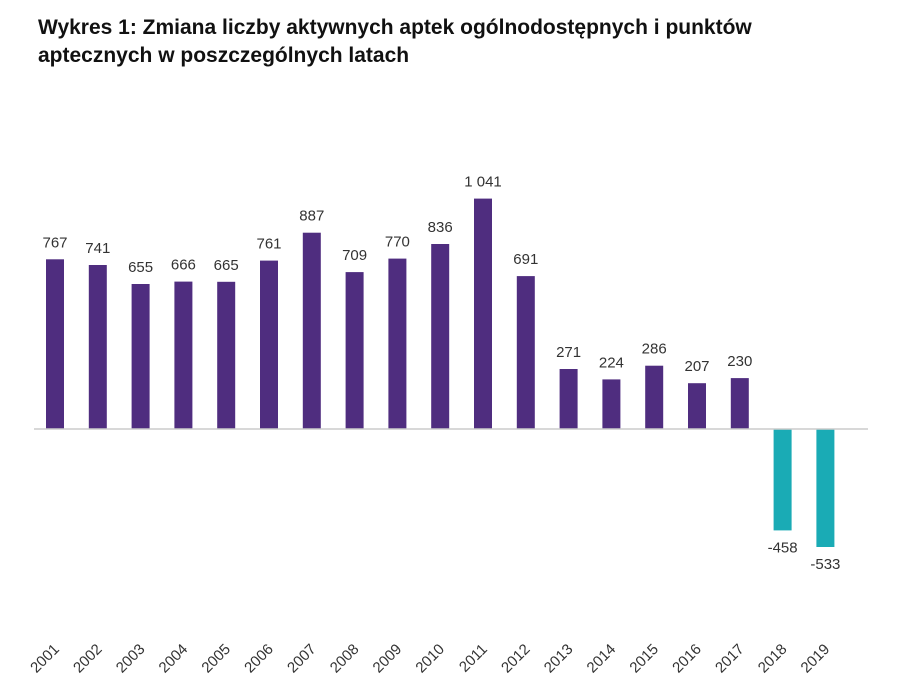  What do you see at coordinates (140, 356) in the screenshot?
I see `bar-2003` at bounding box center [140, 356].